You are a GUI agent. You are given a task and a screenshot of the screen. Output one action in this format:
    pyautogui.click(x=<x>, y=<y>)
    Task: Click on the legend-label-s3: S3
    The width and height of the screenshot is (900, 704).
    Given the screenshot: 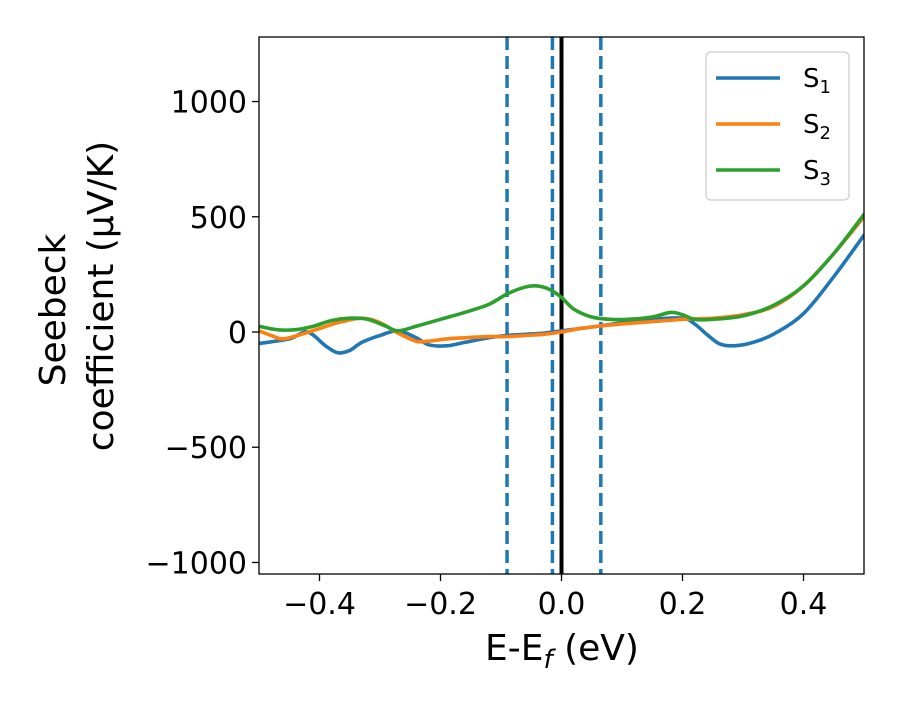 What is the action you would take?
    pyautogui.click(x=817, y=173)
    